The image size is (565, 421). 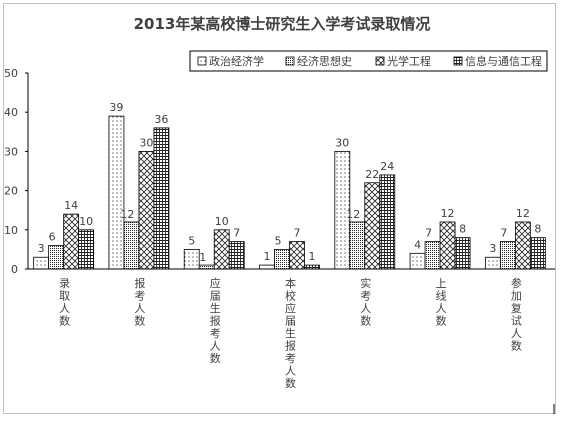 What do you see at coordinates (215, 283) in the screenshot?
I see `x-tick-label-char: 应` at bounding box center [215, 283].